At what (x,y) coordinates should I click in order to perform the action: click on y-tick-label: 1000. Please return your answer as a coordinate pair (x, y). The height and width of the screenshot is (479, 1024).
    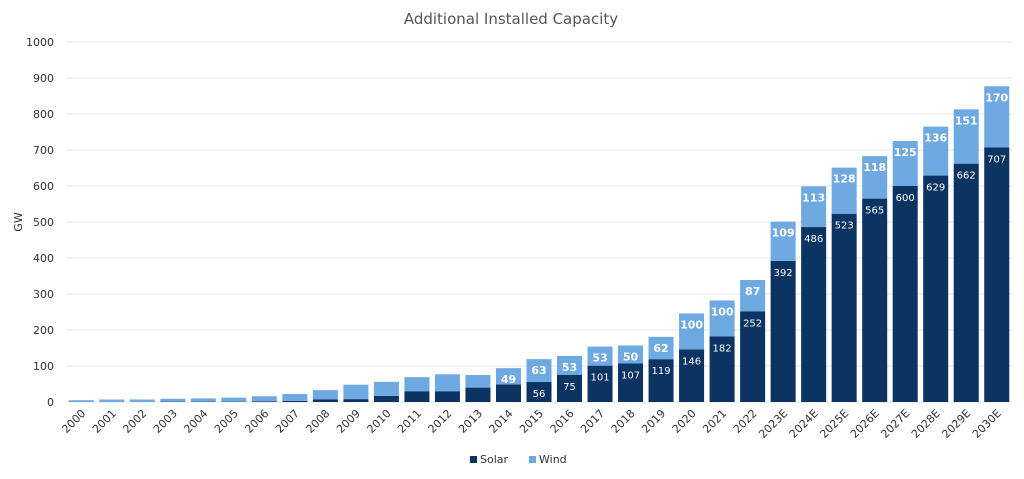
    Looking at the image, I should click on (40, 42).